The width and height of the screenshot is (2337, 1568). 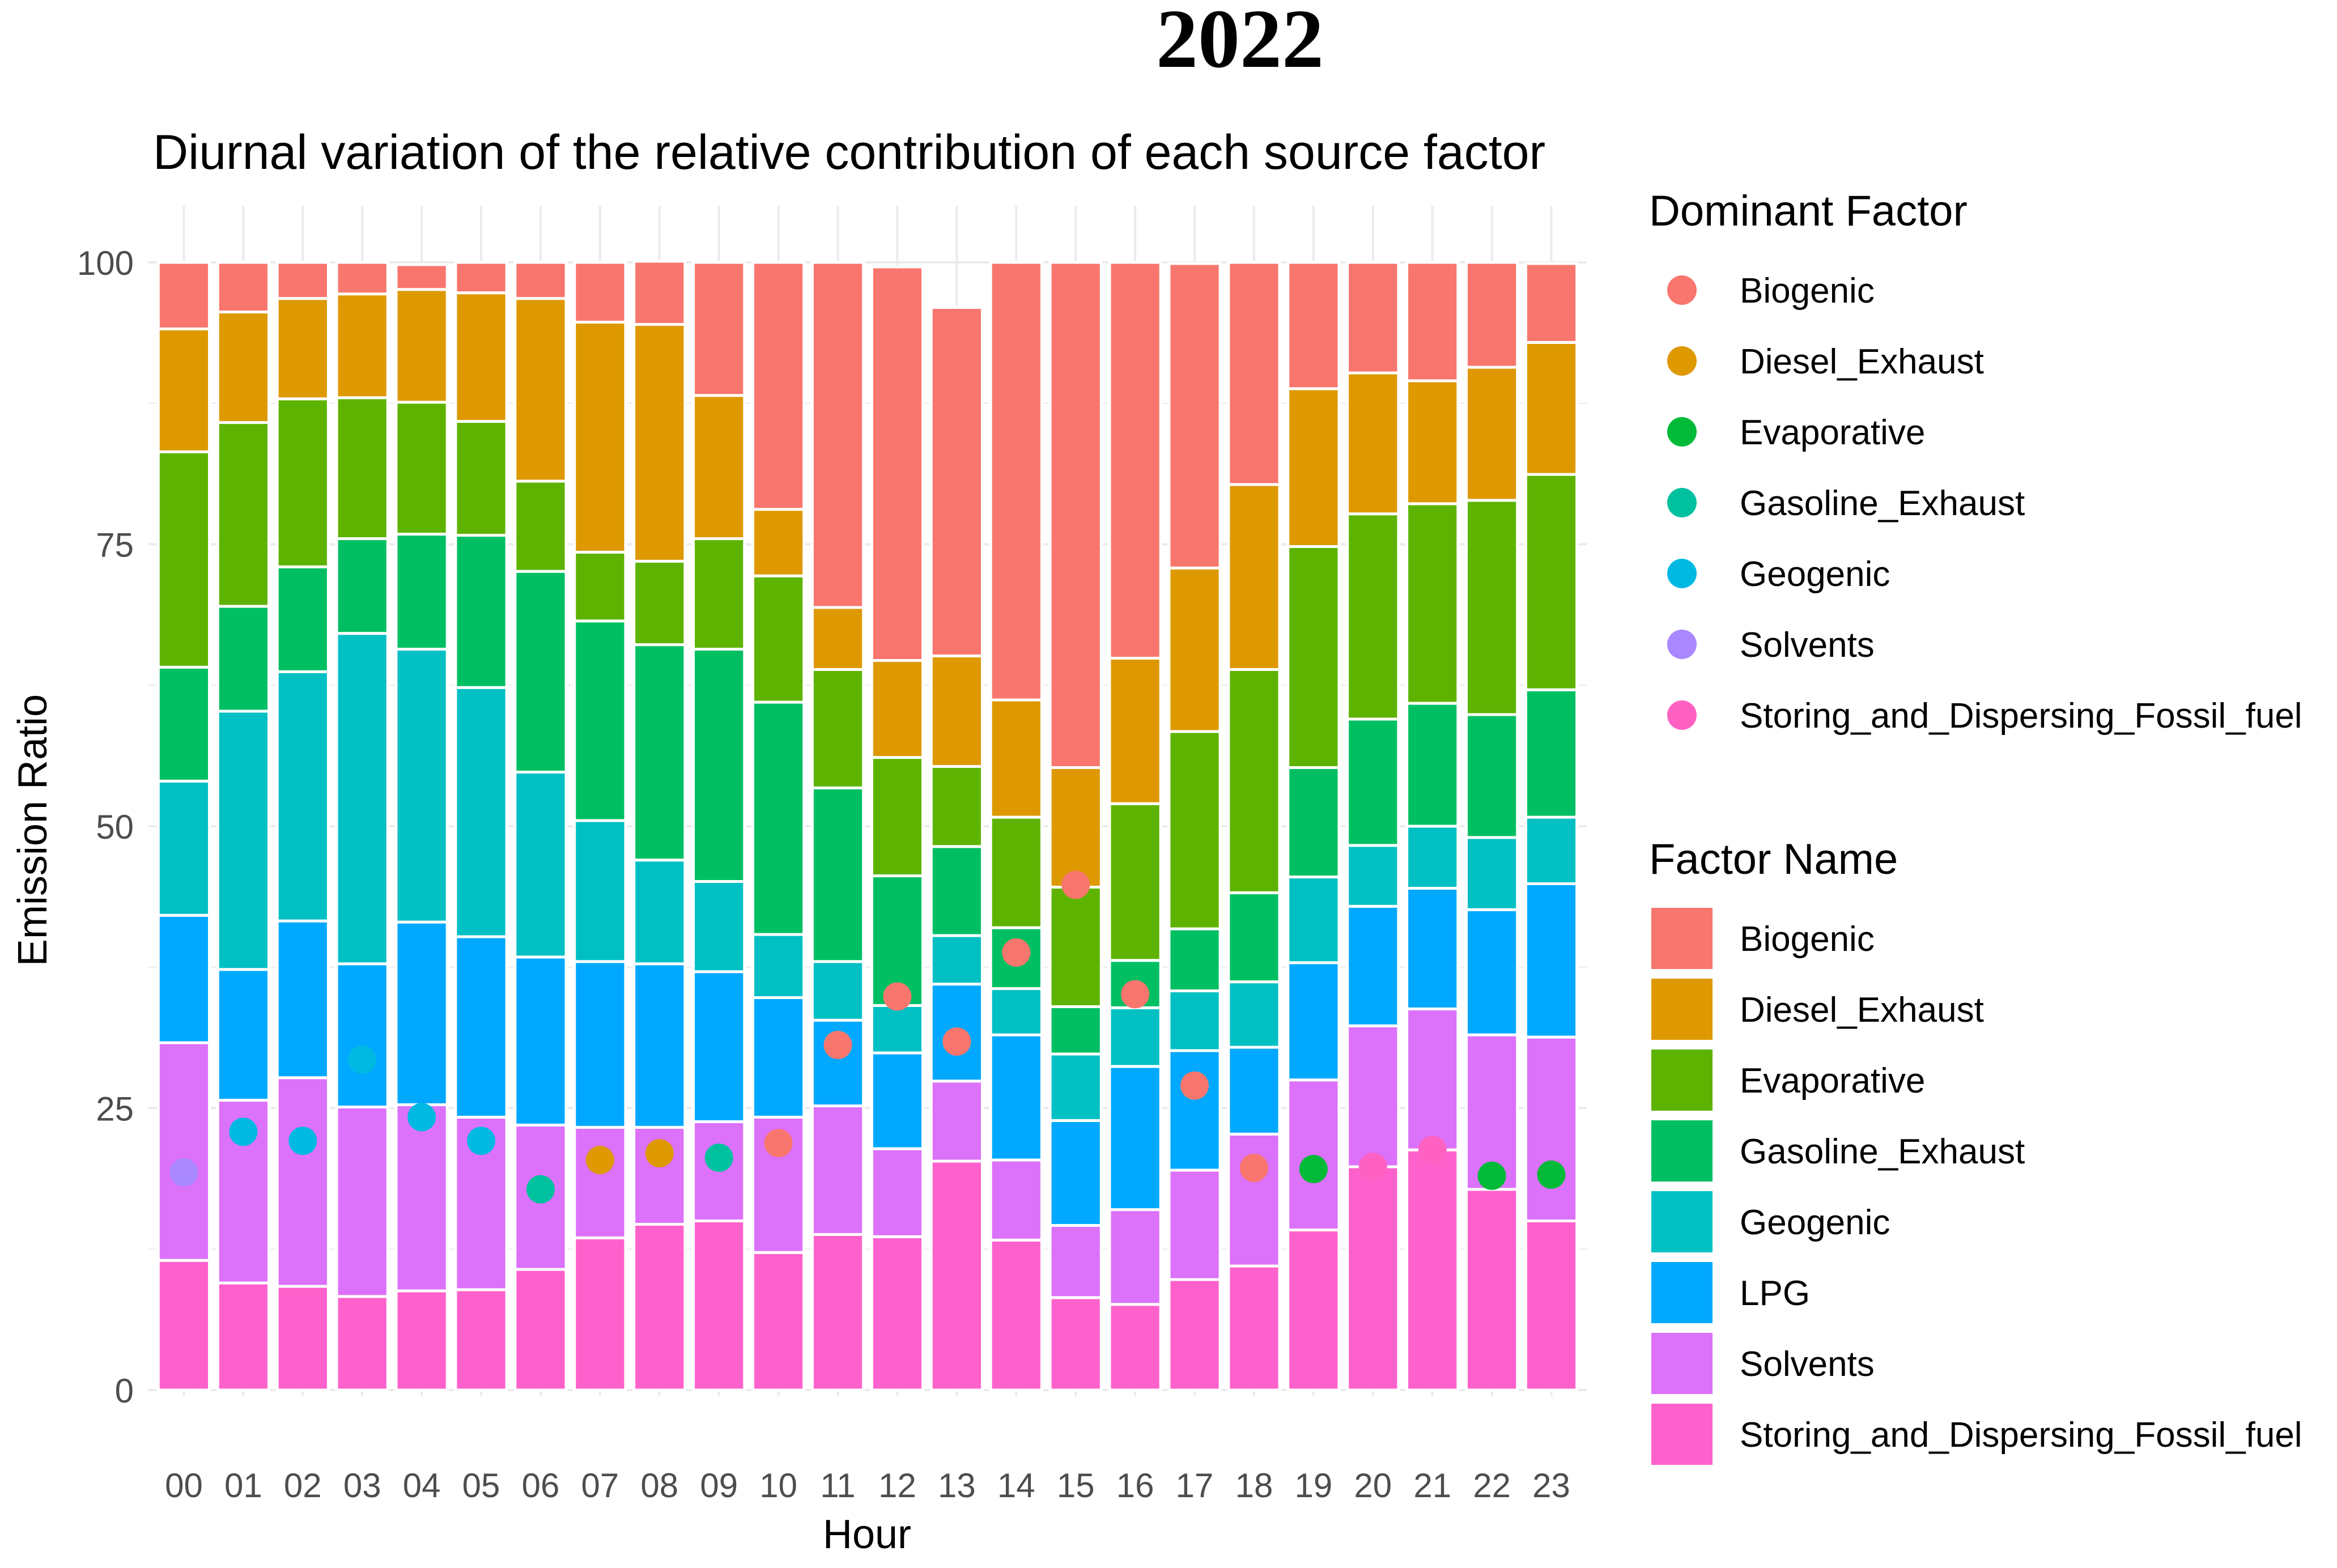 I want to click on y-axis-label: Emission Ratio, so click(x=33, y=830).